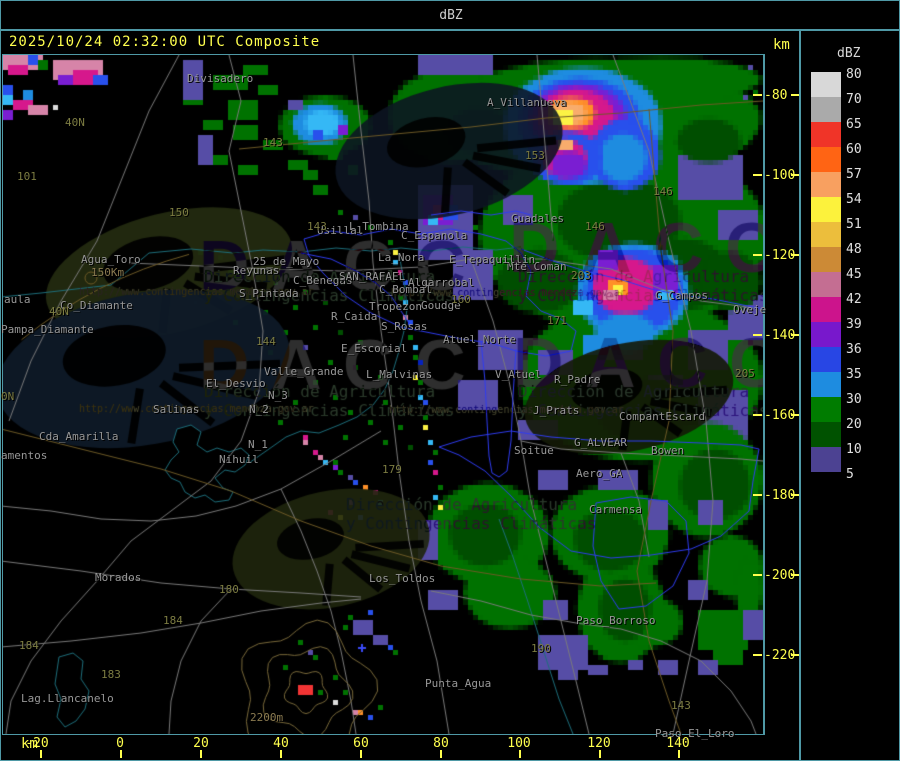 The height and width of the screenshot is (761, 900). Describe the element at coordinates (441, 743) in the screenshot. I see `x-axis-tick-label: 80` at that location.